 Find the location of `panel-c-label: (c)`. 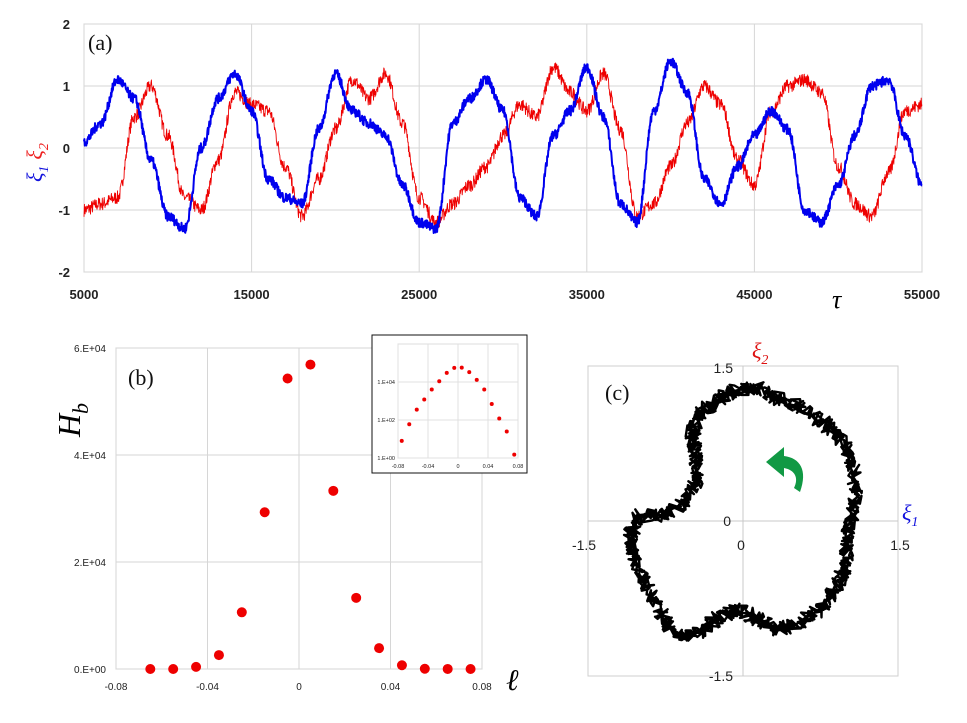

panel-c-label: (c) is located at coordinates (617, 392).